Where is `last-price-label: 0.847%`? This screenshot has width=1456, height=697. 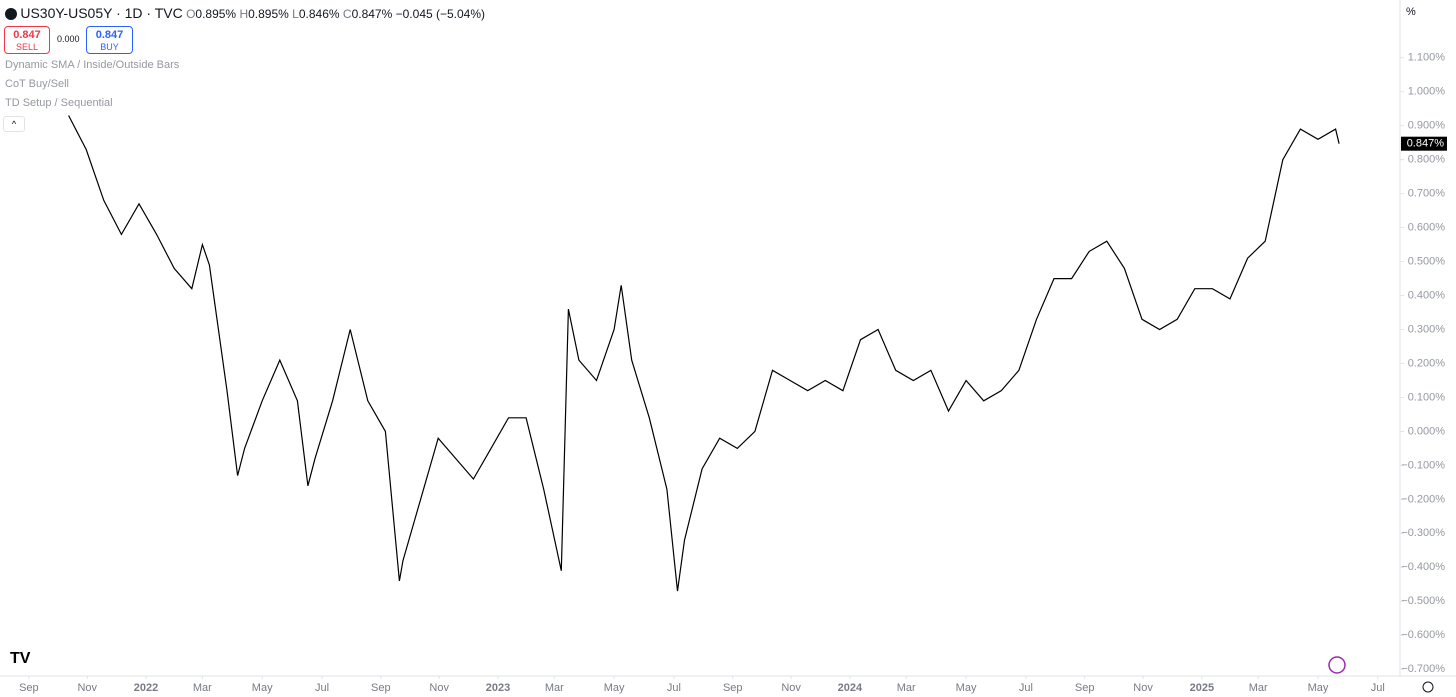 last-price-label: 0.847% is located at coordinates (1426, 144).